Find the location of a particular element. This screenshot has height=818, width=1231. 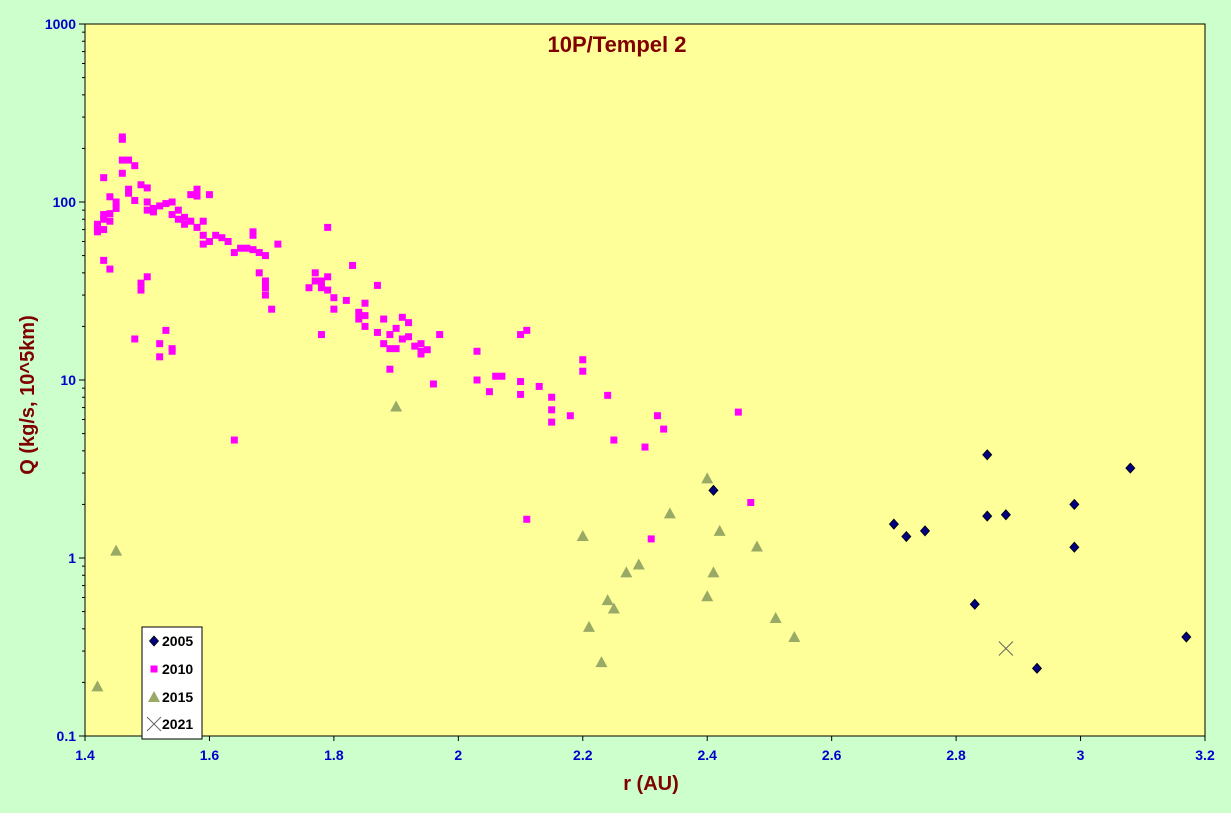

y-tick-label: 0.1 is located at coordinates (67, 736).